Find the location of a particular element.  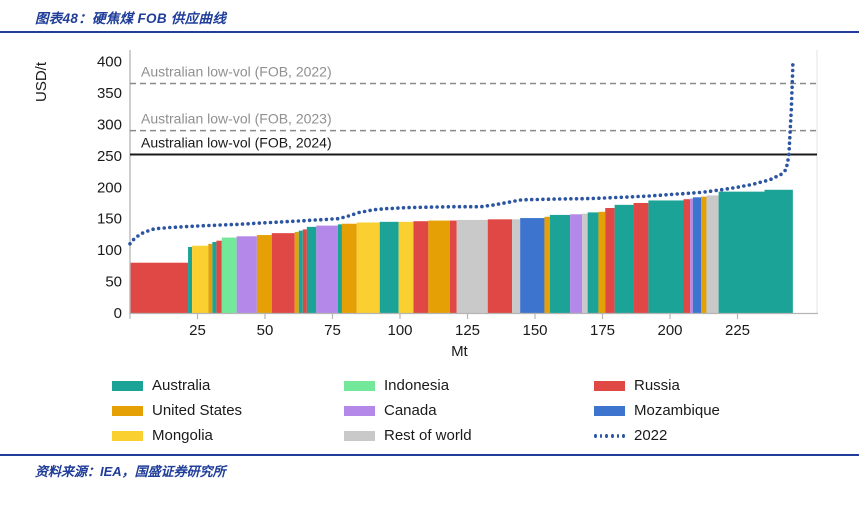

legend-item-australia: Australia is located at coordinates (228, 385).